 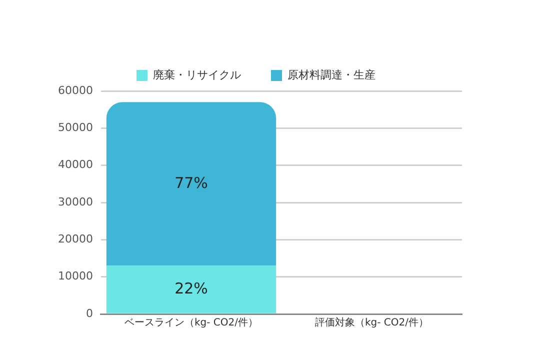 What do you see at coordinates (332, 75) in the screenshot?
I see `legend-label: 原材料調達・生産` at bounding box center [332, 75].